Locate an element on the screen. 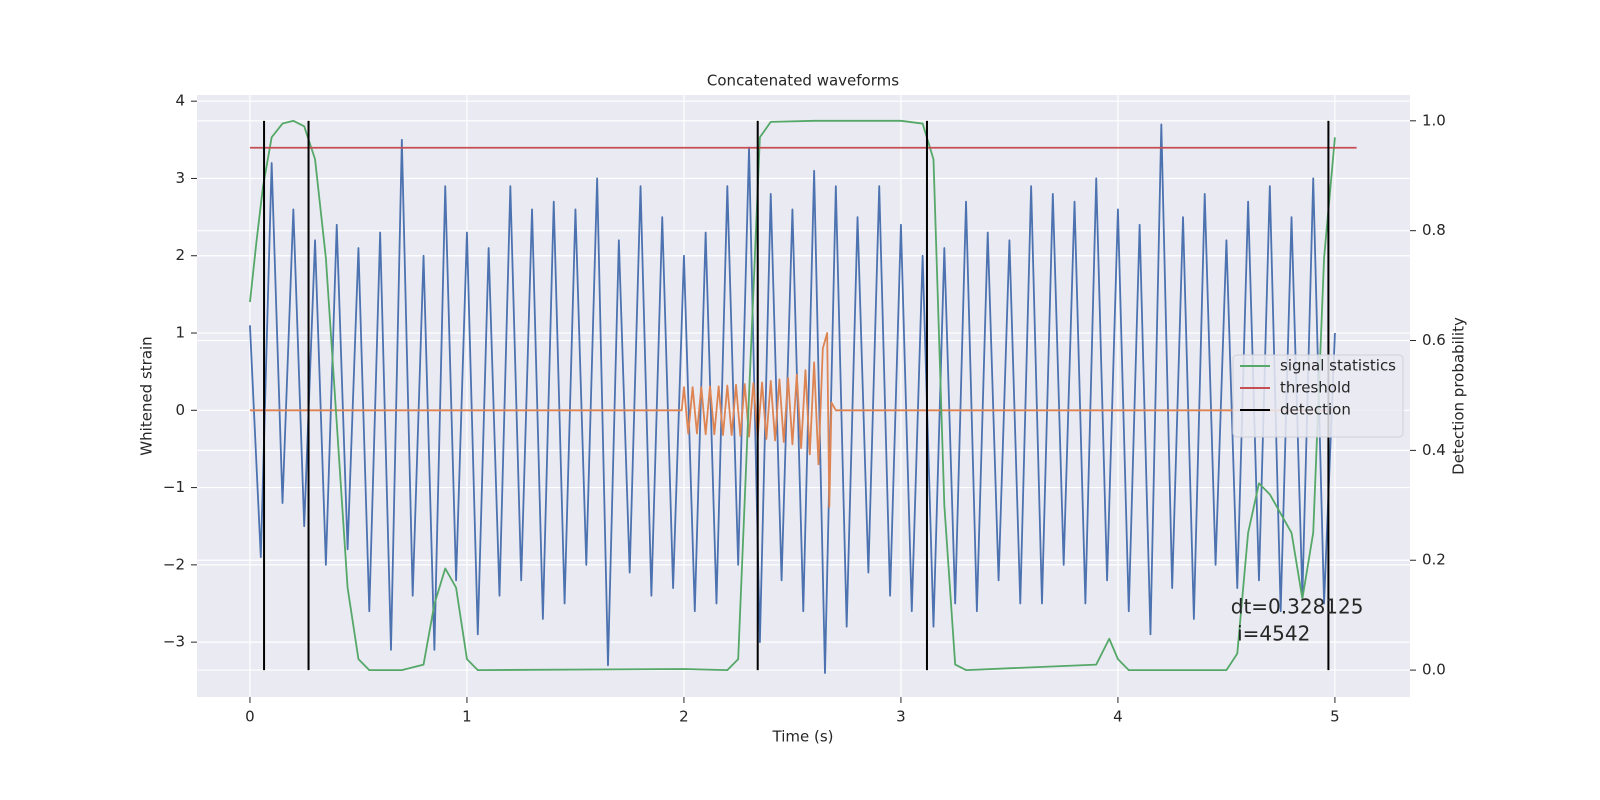 The image size is (1600, 800). legend-label: threshold is located at coordinates (1315, 388).